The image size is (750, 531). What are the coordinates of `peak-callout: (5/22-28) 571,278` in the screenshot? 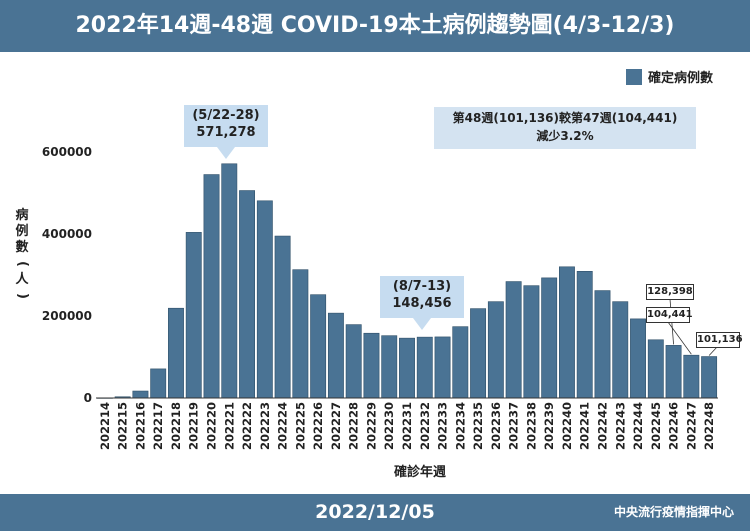 It's located at (226, 132).